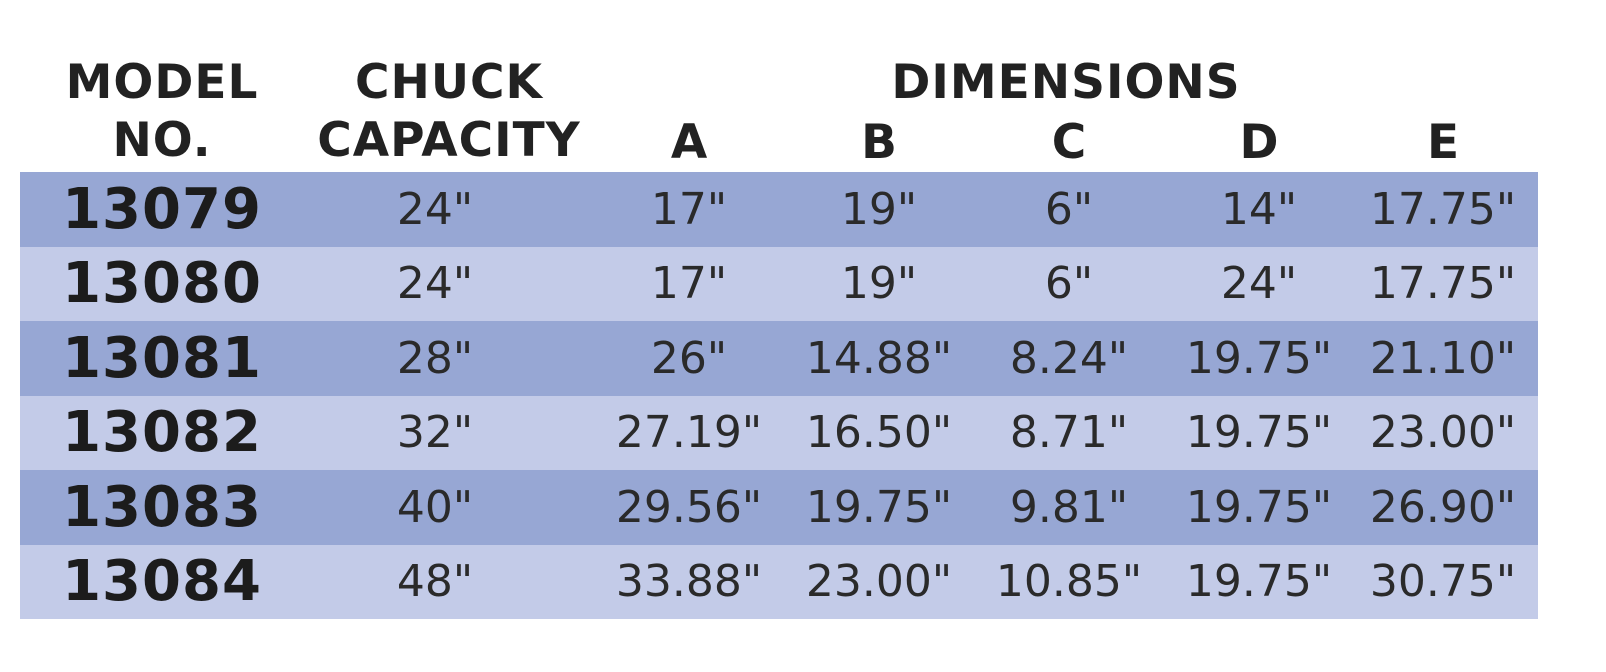  Describe the element at coordinates (689, 358) in the screenshot. I see `dim-a: 26"` at that location.